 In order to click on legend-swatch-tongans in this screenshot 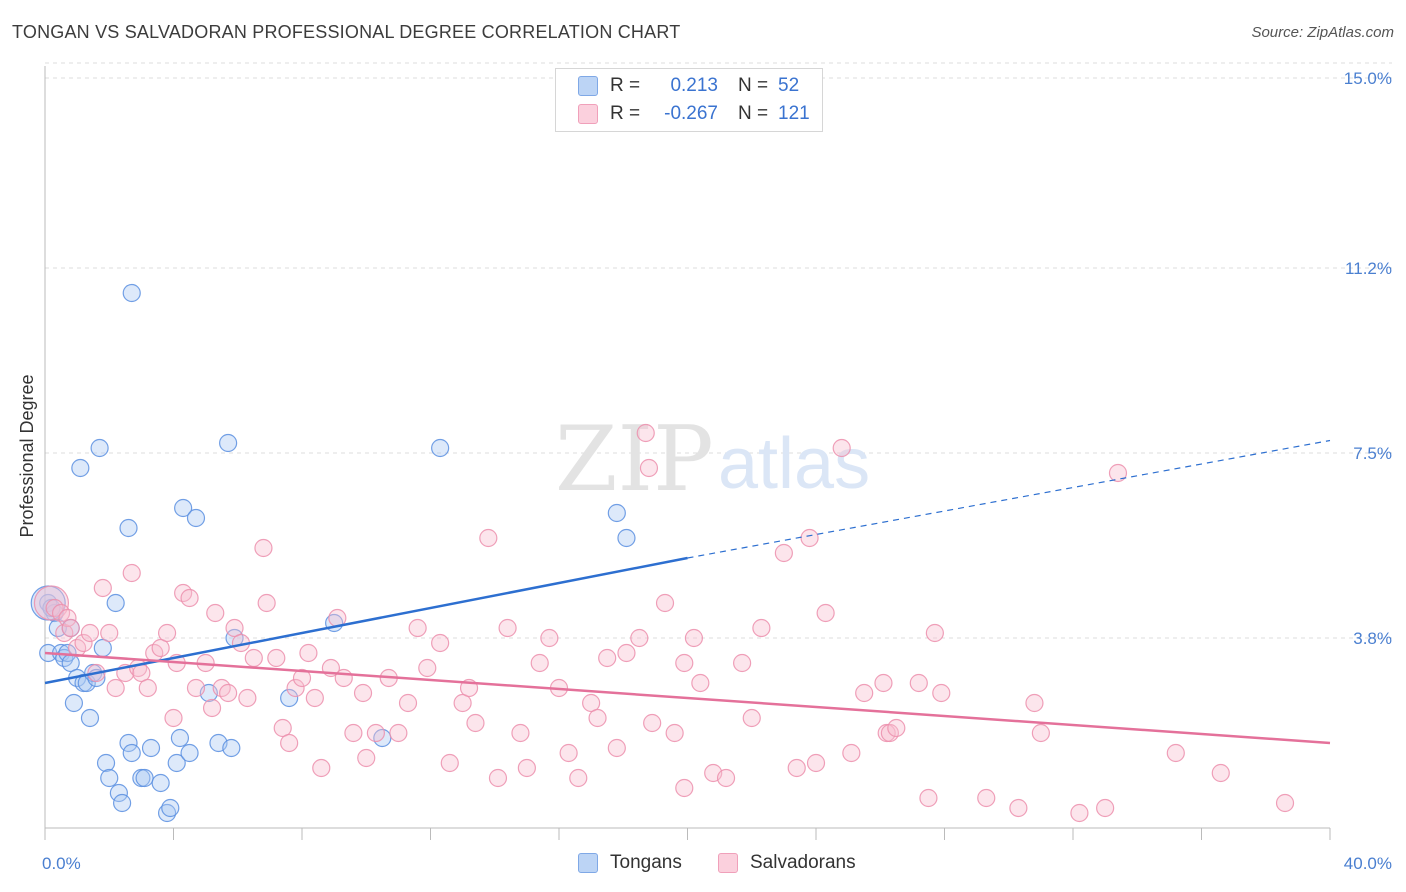, I will do `click(588, 86)`.